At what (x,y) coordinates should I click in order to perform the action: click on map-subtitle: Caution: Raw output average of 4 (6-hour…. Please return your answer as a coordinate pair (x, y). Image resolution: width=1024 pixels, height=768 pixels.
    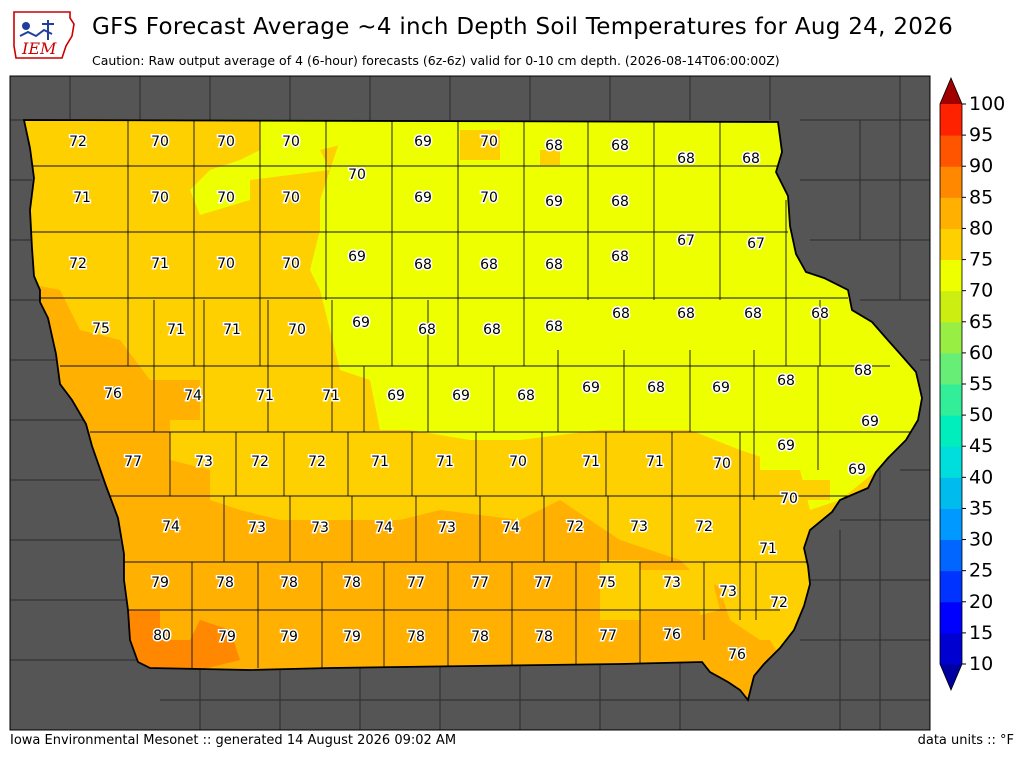
    Looking at the image, I should click on (436, 60).